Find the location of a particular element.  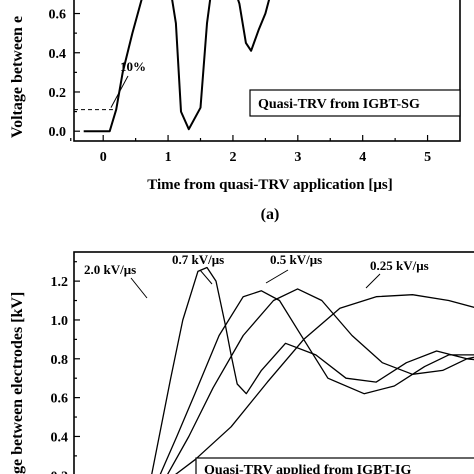

panel-a-x-tick-label: 3 is located at coordinates (297, 157).